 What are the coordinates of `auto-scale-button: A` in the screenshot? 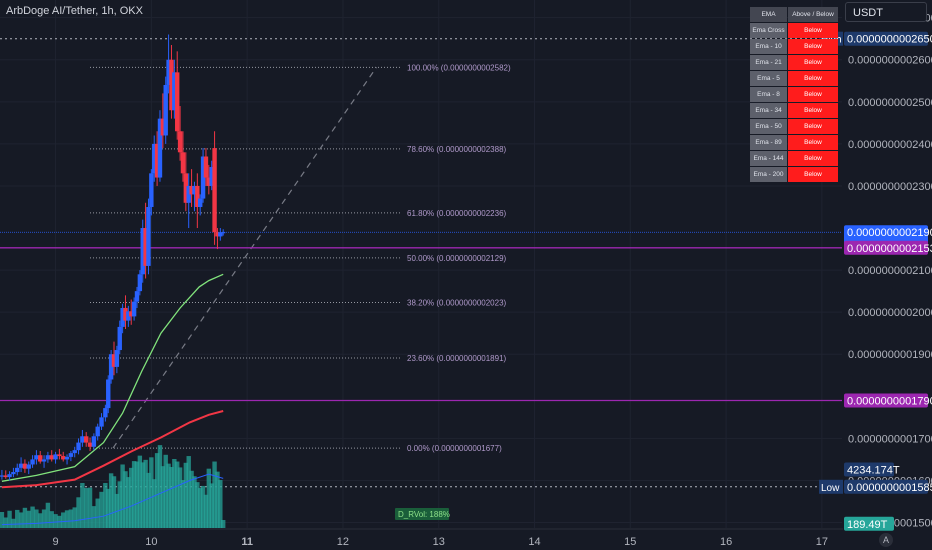 It's located at (886, 540).